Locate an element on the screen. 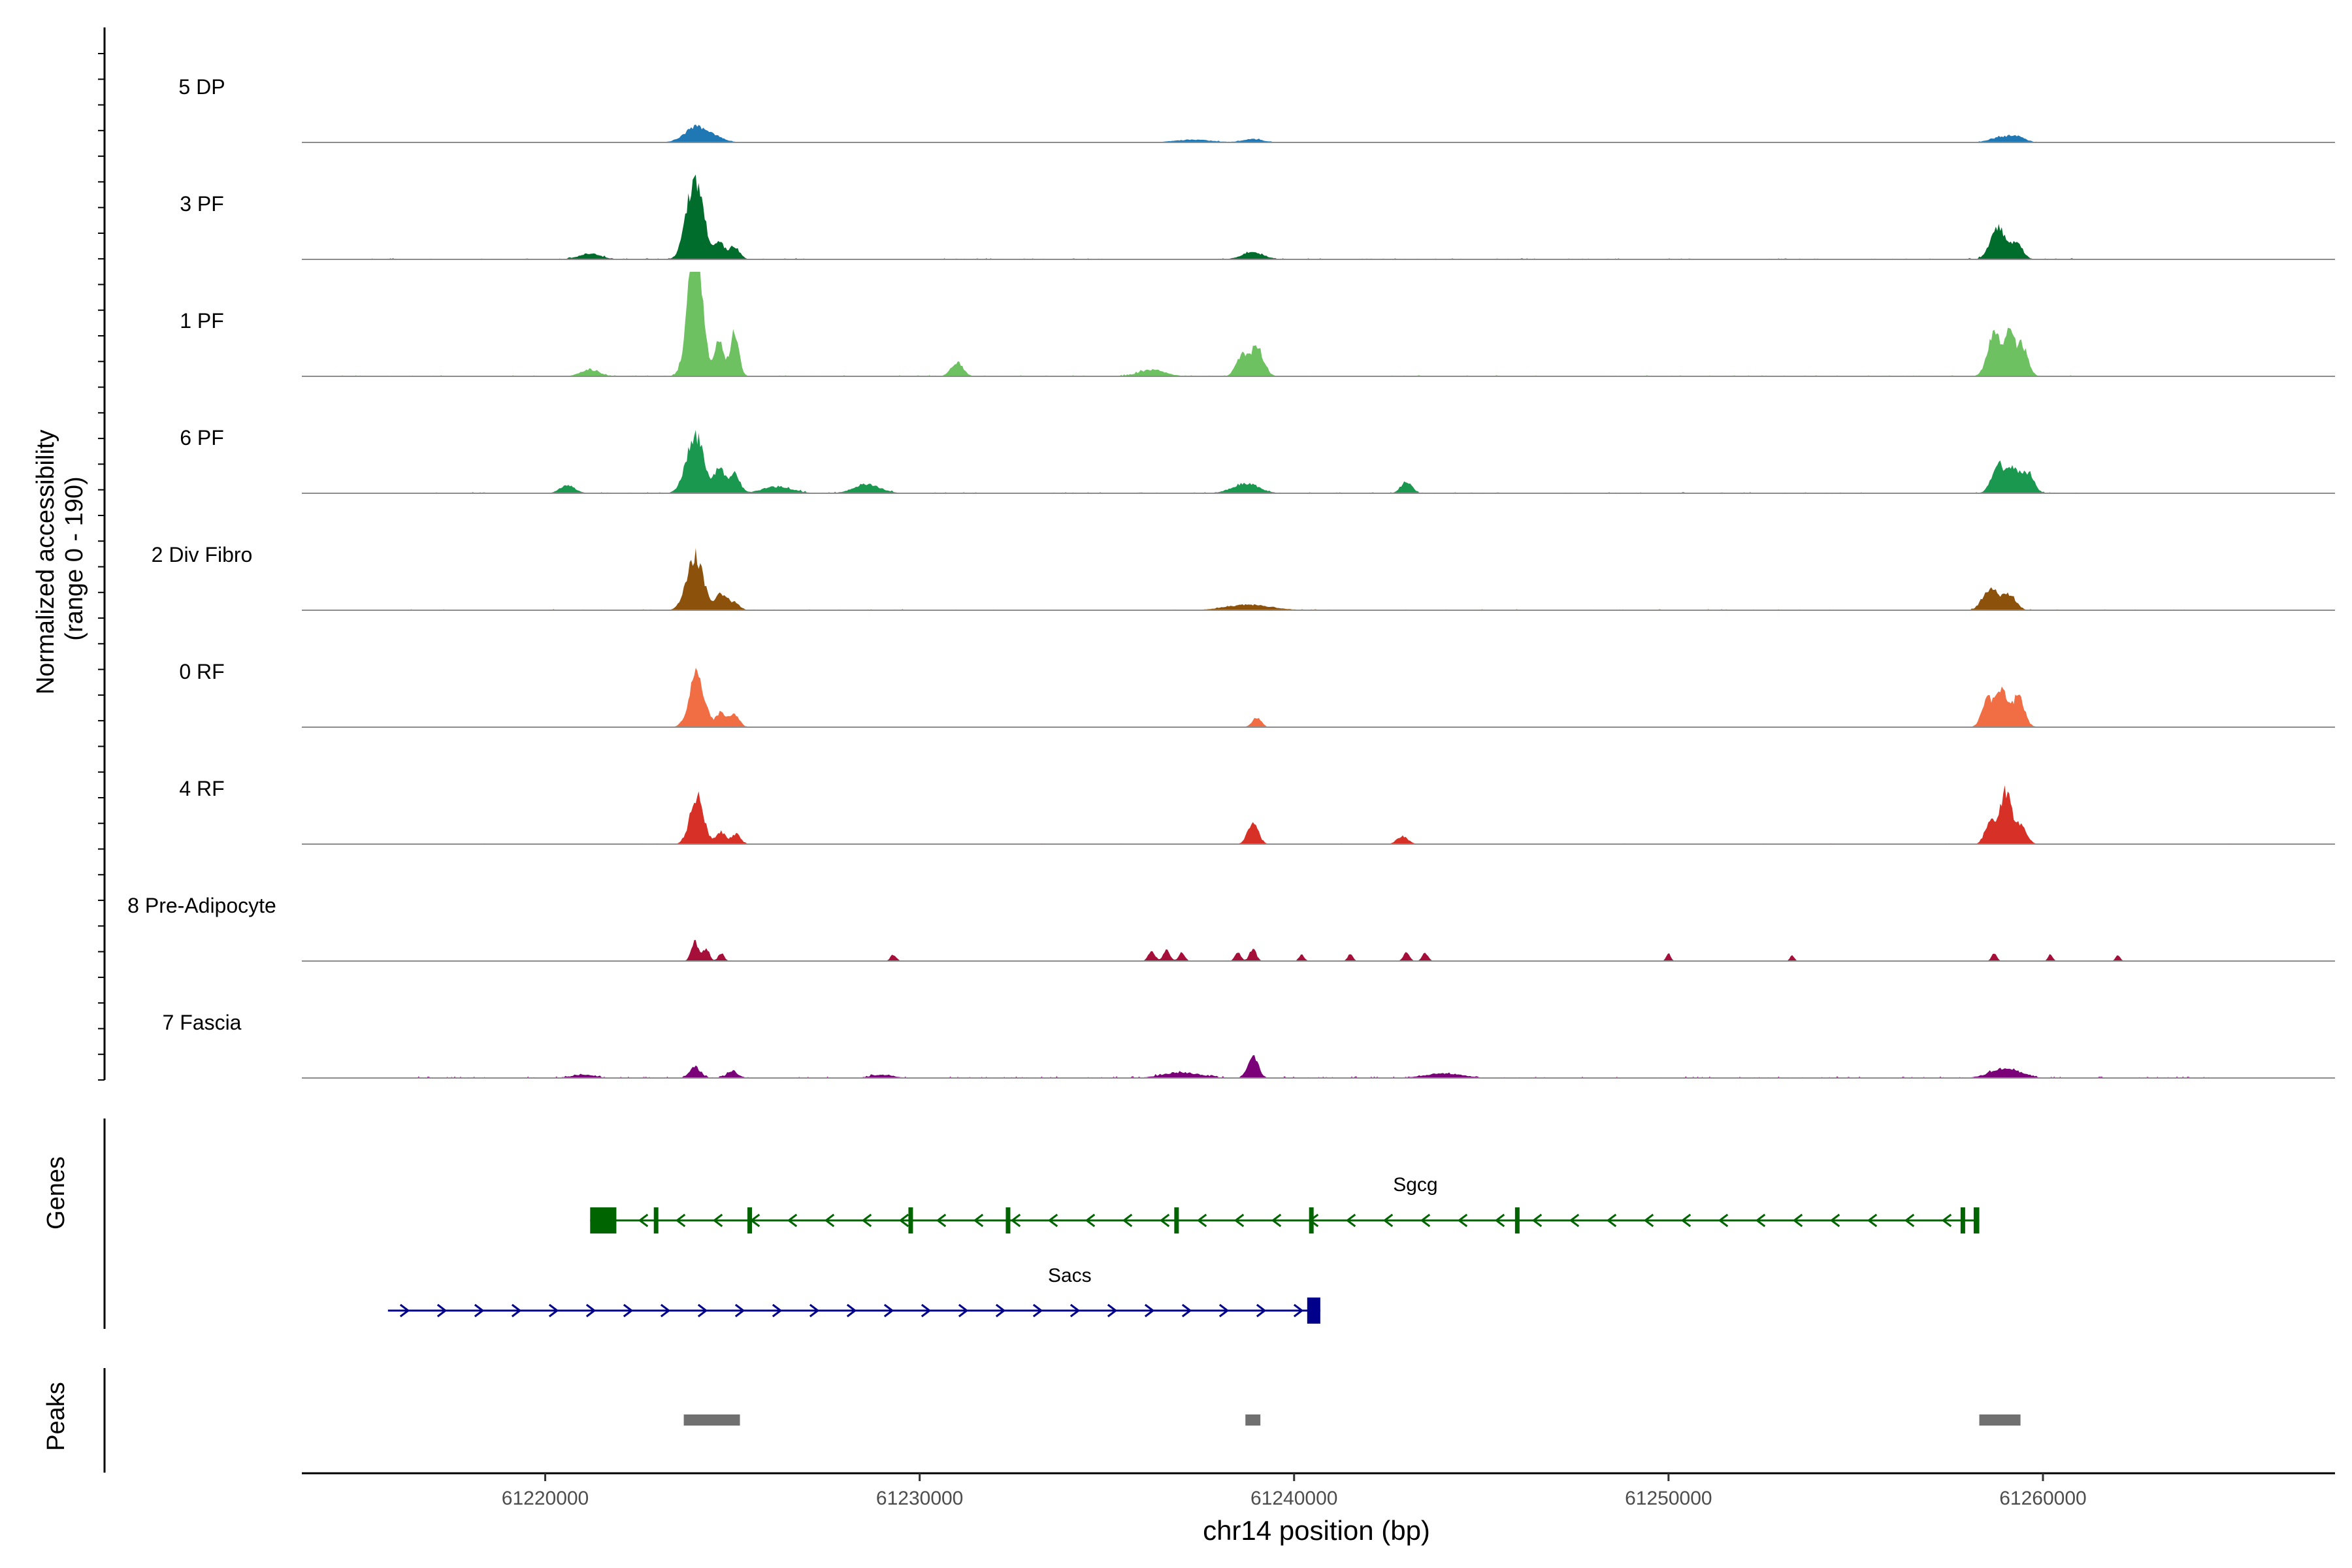 The height and width of the screenshot is (1568, 2352). x-tick-label: 61220000 is located at coordinates (545, 1498).